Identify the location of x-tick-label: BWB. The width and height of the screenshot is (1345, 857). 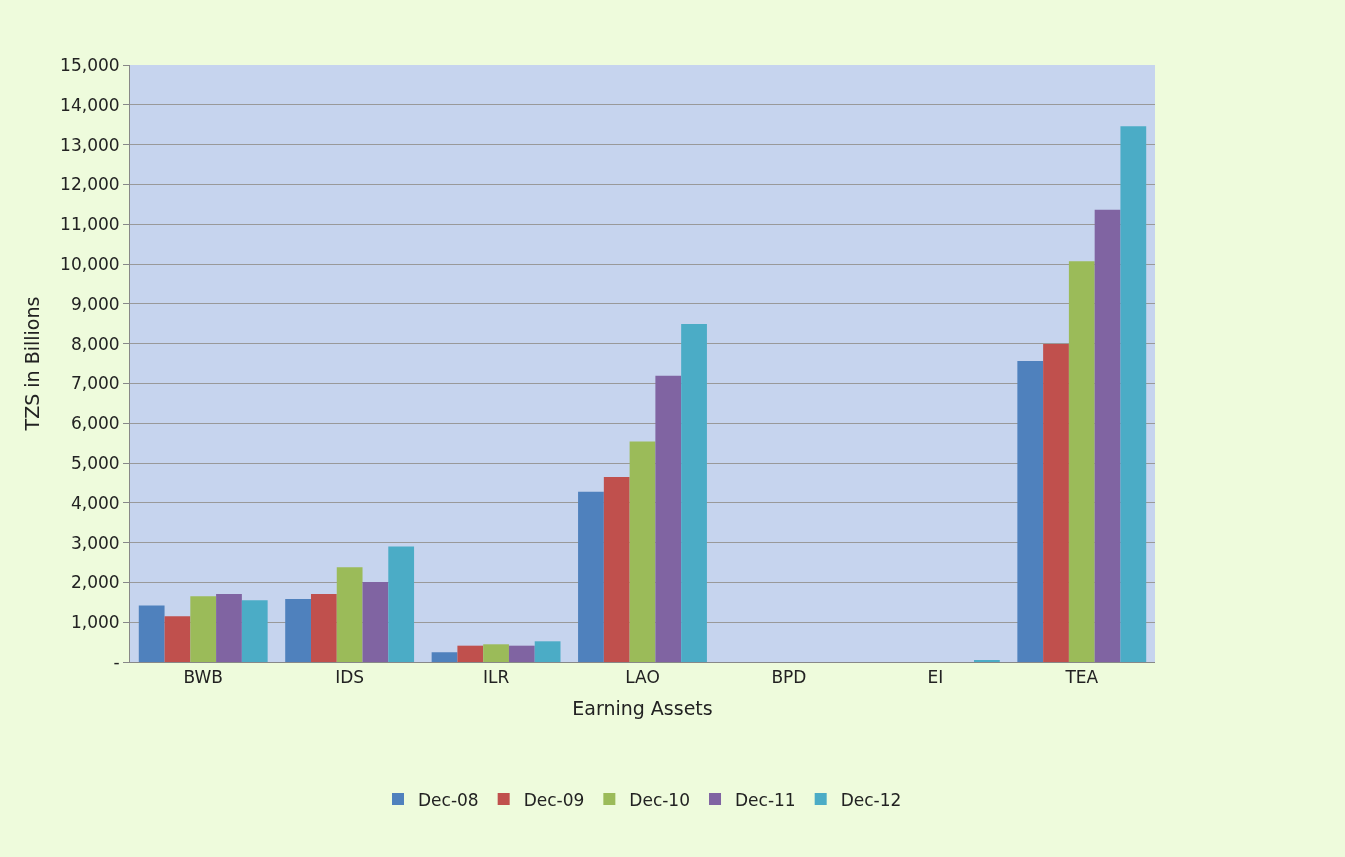
(203, 677).